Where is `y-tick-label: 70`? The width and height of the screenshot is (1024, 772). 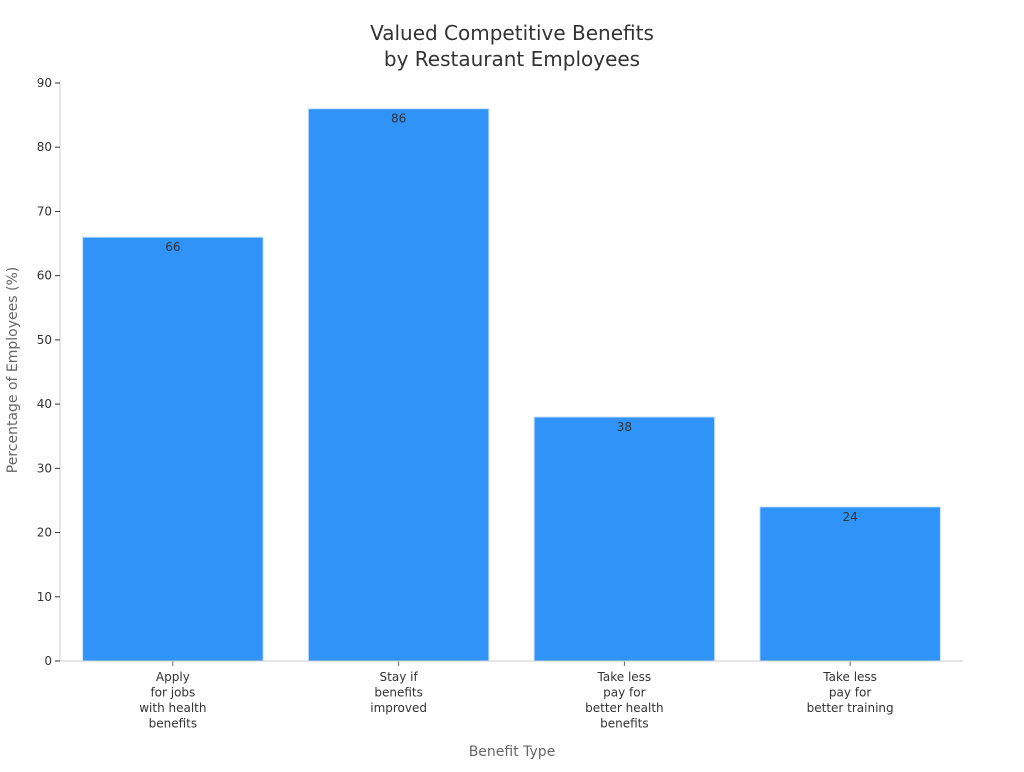
y-tick-label: 70 is located at coordinates (44, 211).